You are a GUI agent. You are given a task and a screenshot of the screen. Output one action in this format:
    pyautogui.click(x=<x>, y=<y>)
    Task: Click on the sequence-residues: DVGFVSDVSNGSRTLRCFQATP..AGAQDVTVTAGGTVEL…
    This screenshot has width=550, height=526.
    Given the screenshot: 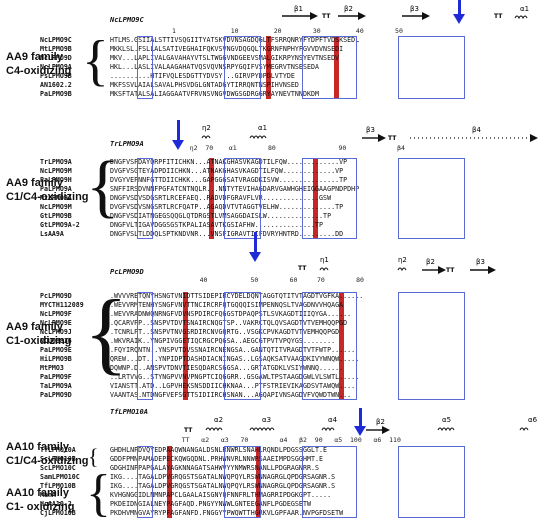 What is the action you would take?
    pyautogui.click(x=227, y=207)
    